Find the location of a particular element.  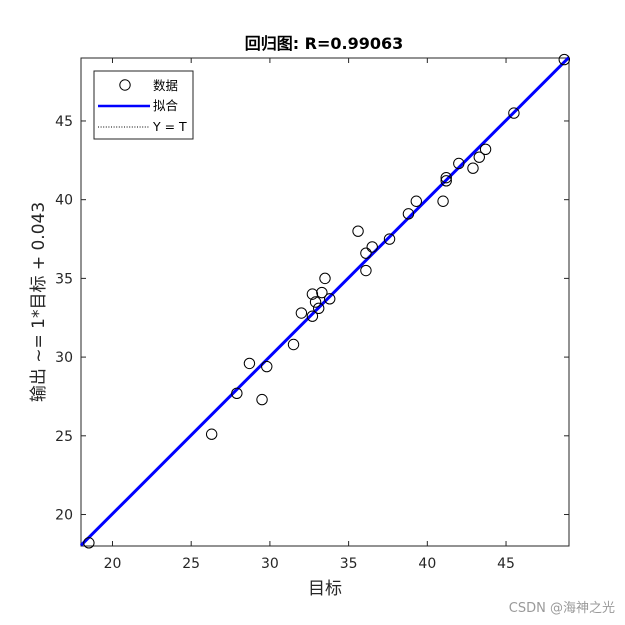

x-tick-label-5: 45 is located at coordinates (506, 564).